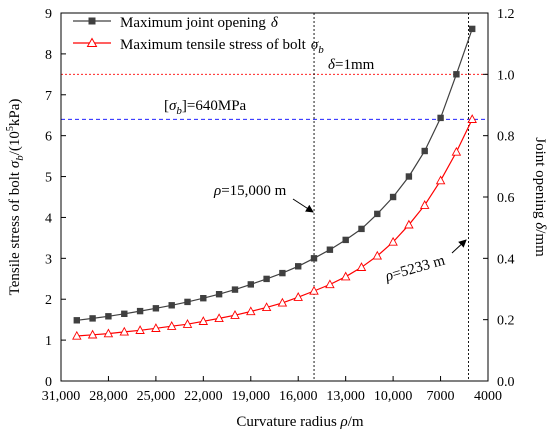 The height and width of the screenshot is (433, 550). Describe the element at coordinates (315, 45) in the screenshot. I see `legend-label-tensile-stress-symbol: σ` at that location.